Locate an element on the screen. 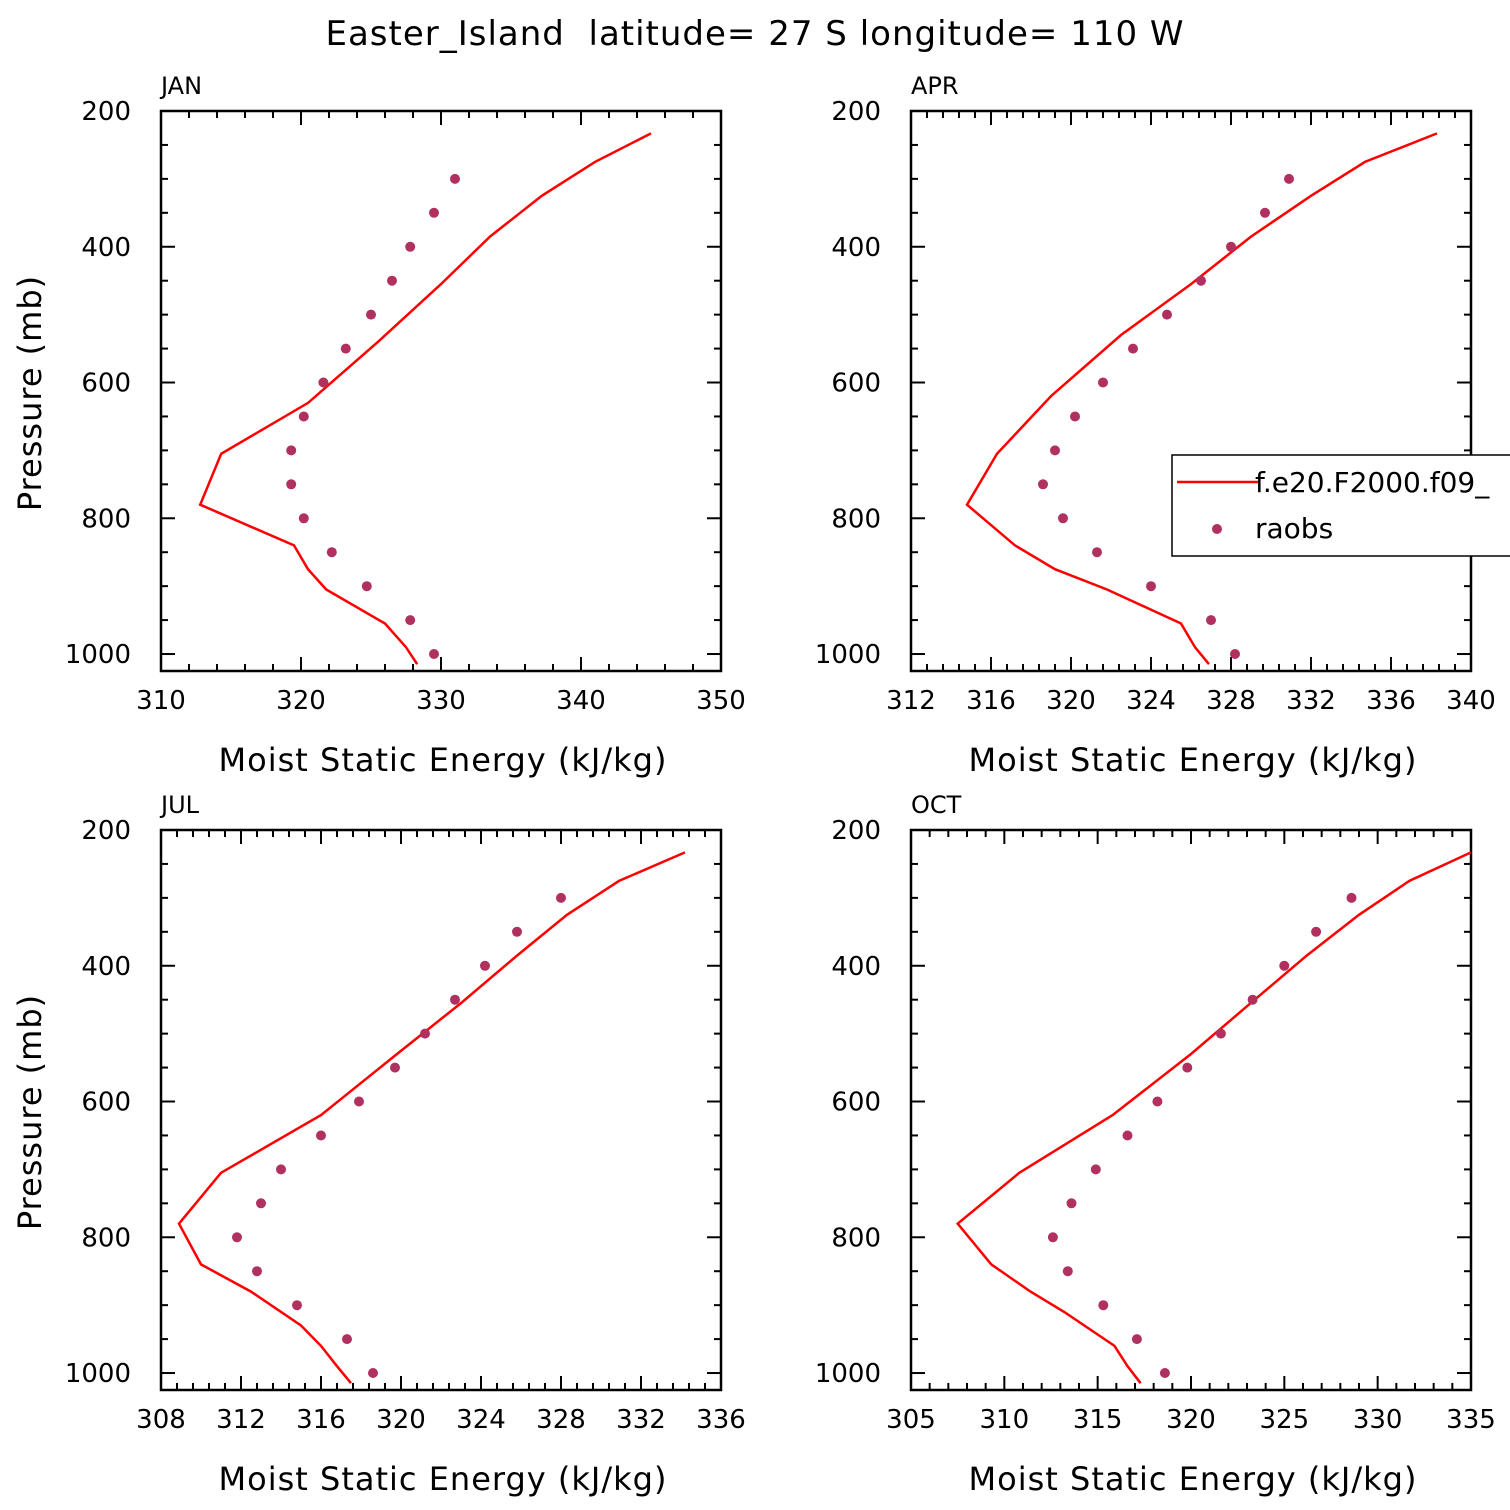 This screenshot has width=1510, height=1510. x-tick-label: 305 is located at coordinates (911, 1420).